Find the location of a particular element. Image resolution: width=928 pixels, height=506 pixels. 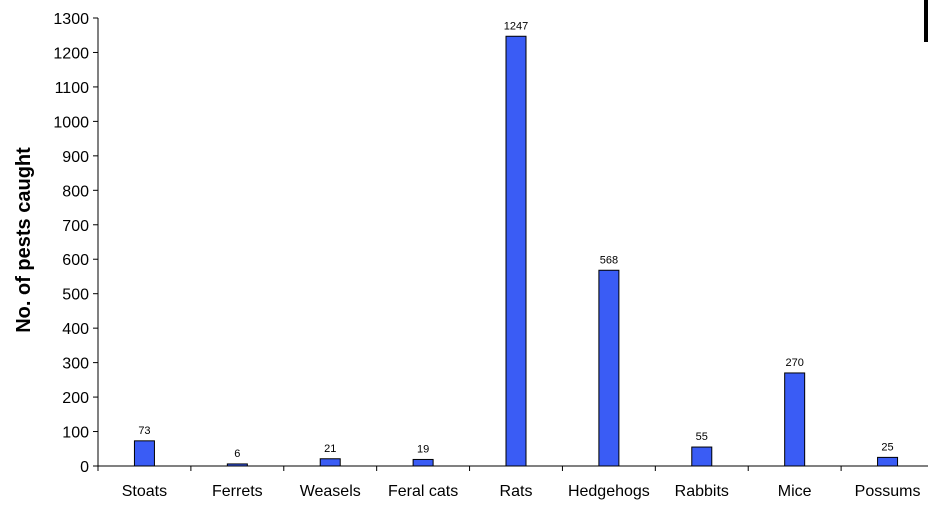

bar-stoats is located at coordinates (144, 453).